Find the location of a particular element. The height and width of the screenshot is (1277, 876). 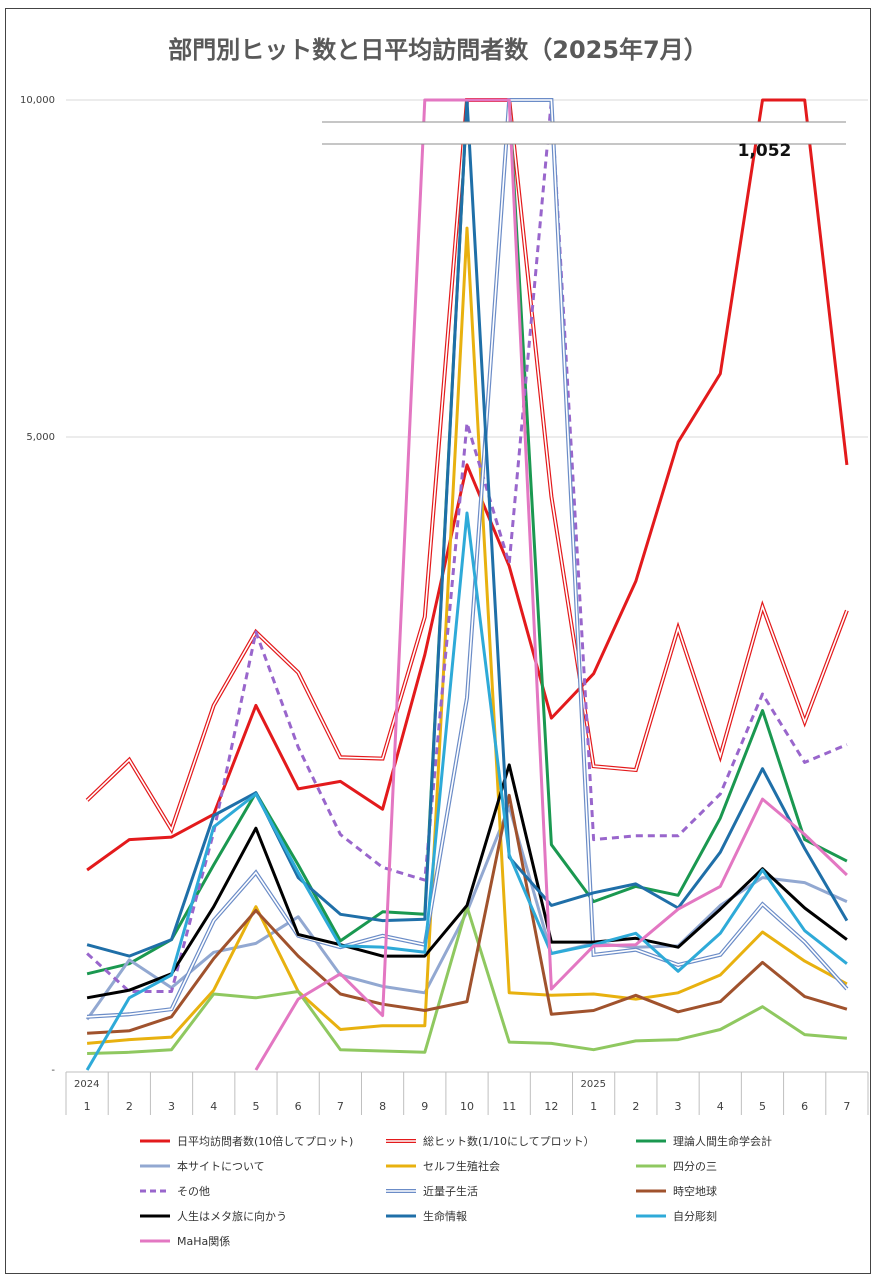

legend-item: 理論人間生命学会計 is located at coordinates (704, 1141).